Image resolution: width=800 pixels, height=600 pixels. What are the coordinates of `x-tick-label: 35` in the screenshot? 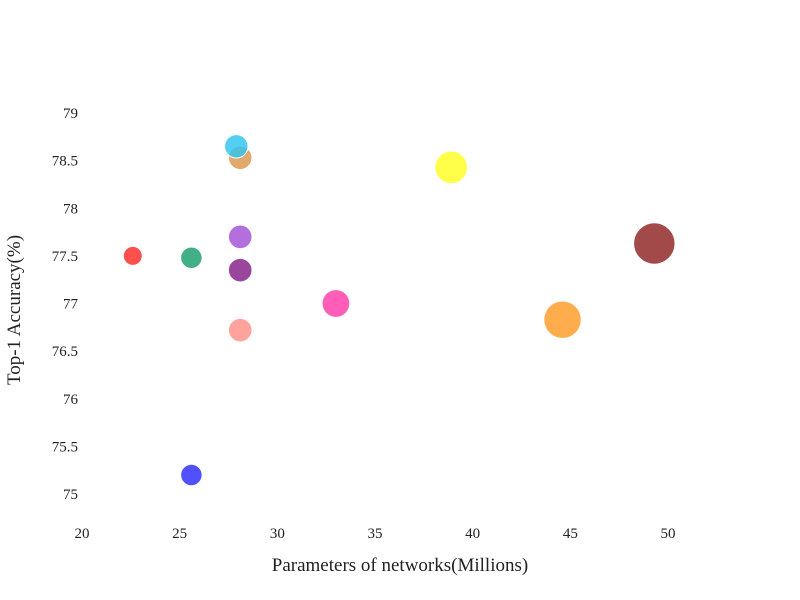 It's located at (375, 534).